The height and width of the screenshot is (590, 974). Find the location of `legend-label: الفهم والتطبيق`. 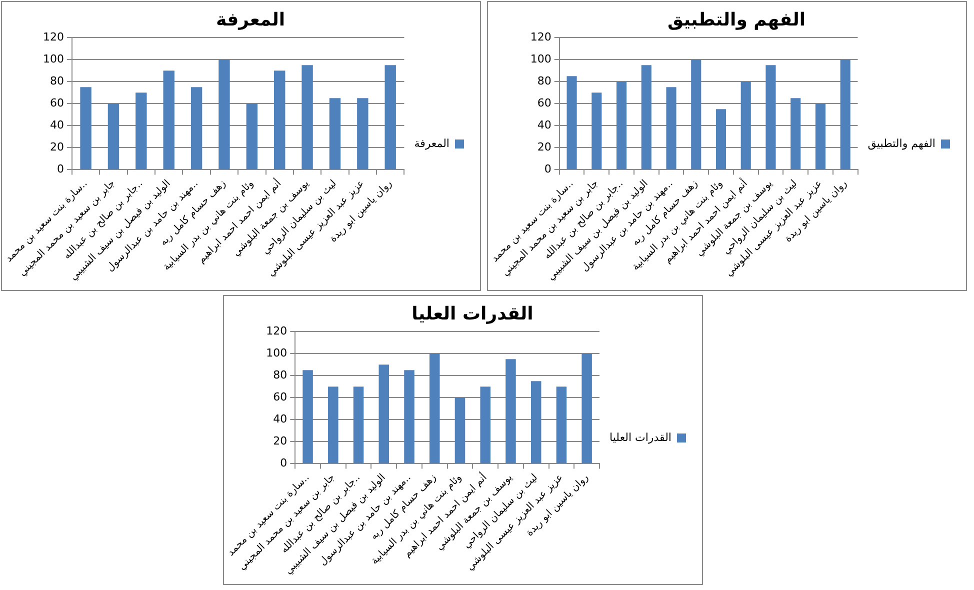

legend-label: الفهم والتطبيق is located at coordinates (902, 143).